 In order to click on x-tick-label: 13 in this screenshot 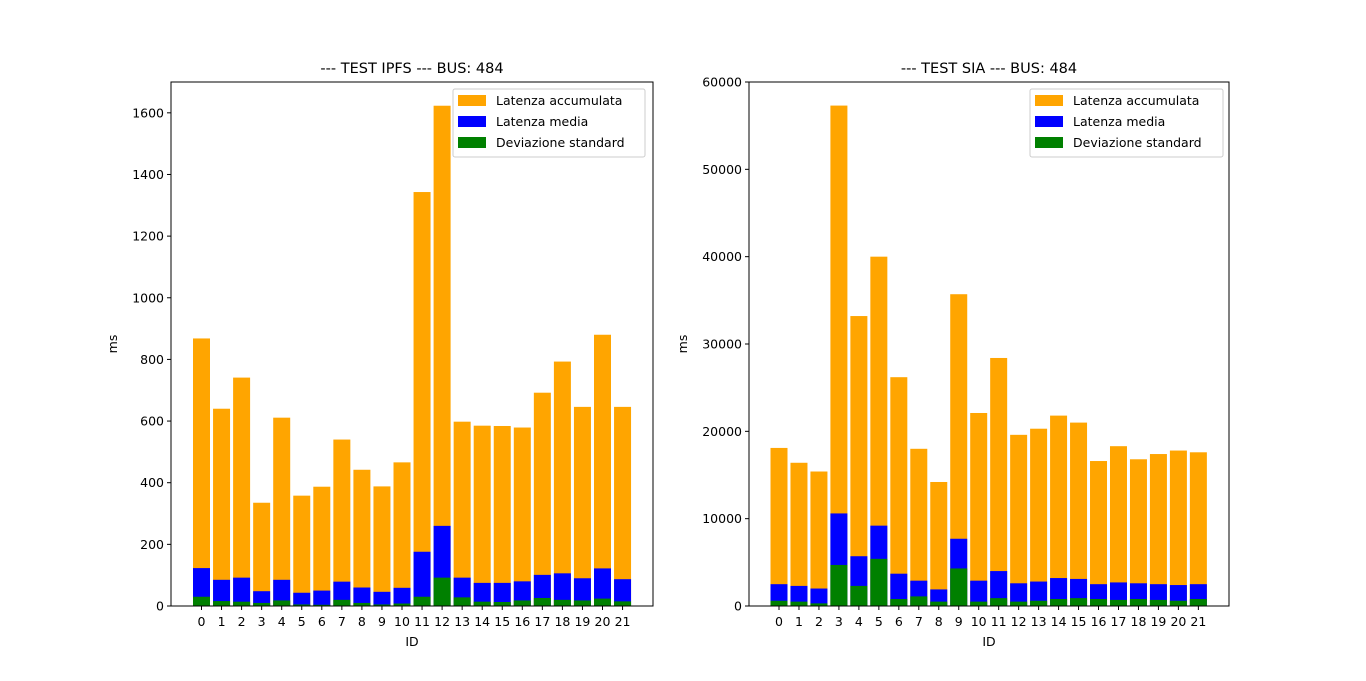, I will do `click(462, 621)`.